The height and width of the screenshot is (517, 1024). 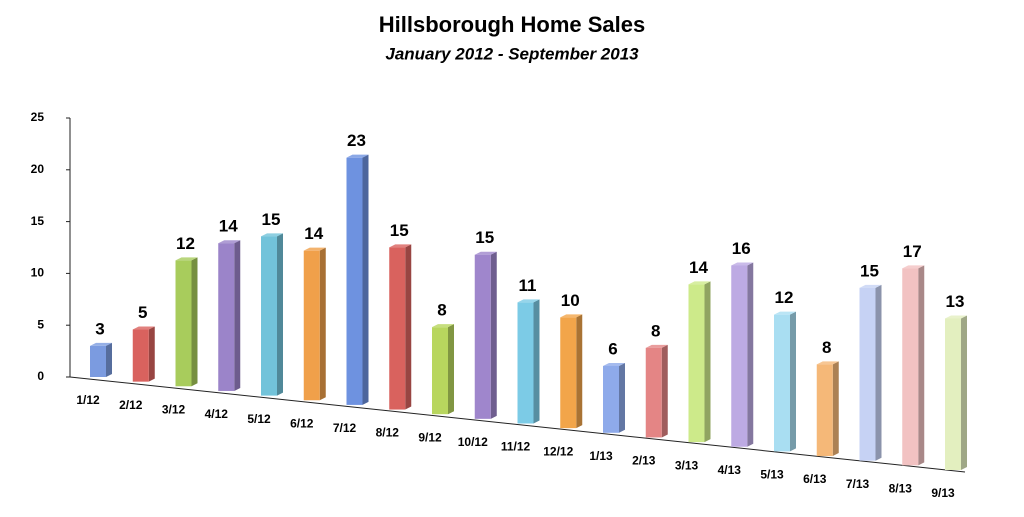 What do you see at coordinates (430, 437) in the screenshot?
I see `x-tick-label: 9/12` at bounding box center [430, 437].